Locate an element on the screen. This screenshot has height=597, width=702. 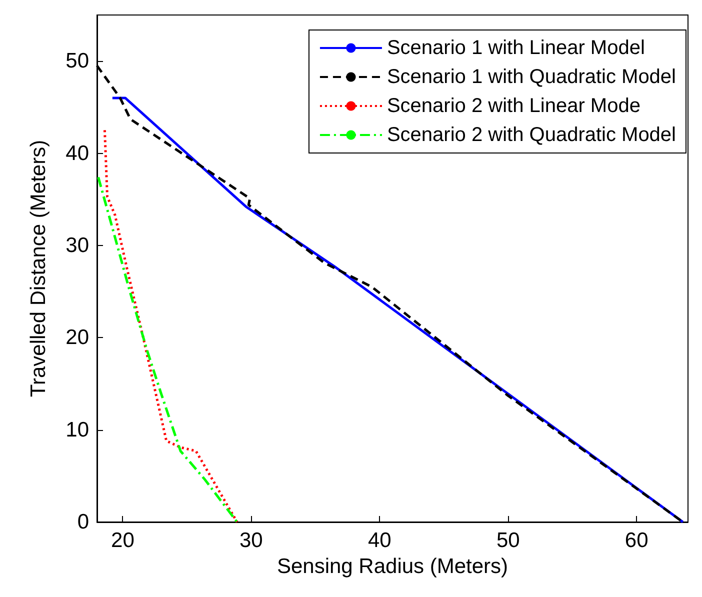
y-tick-label: 0 is located at coordinates (83, 522).